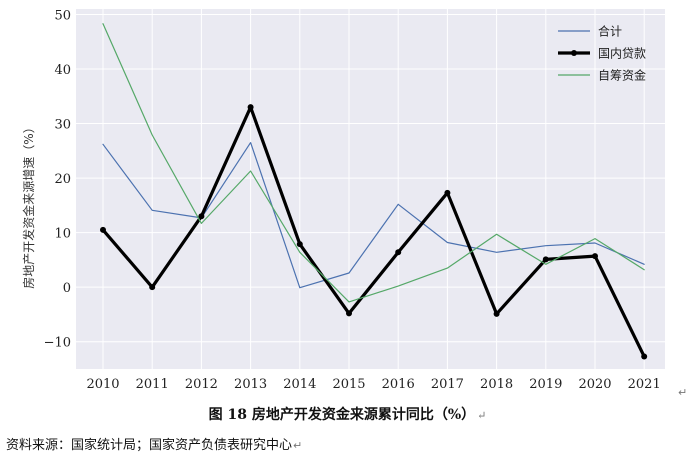  What do you see at coordinates (594, 384) in the screenshot?
I see `x-tick-label: 2020` at bounding box center [594, 384].